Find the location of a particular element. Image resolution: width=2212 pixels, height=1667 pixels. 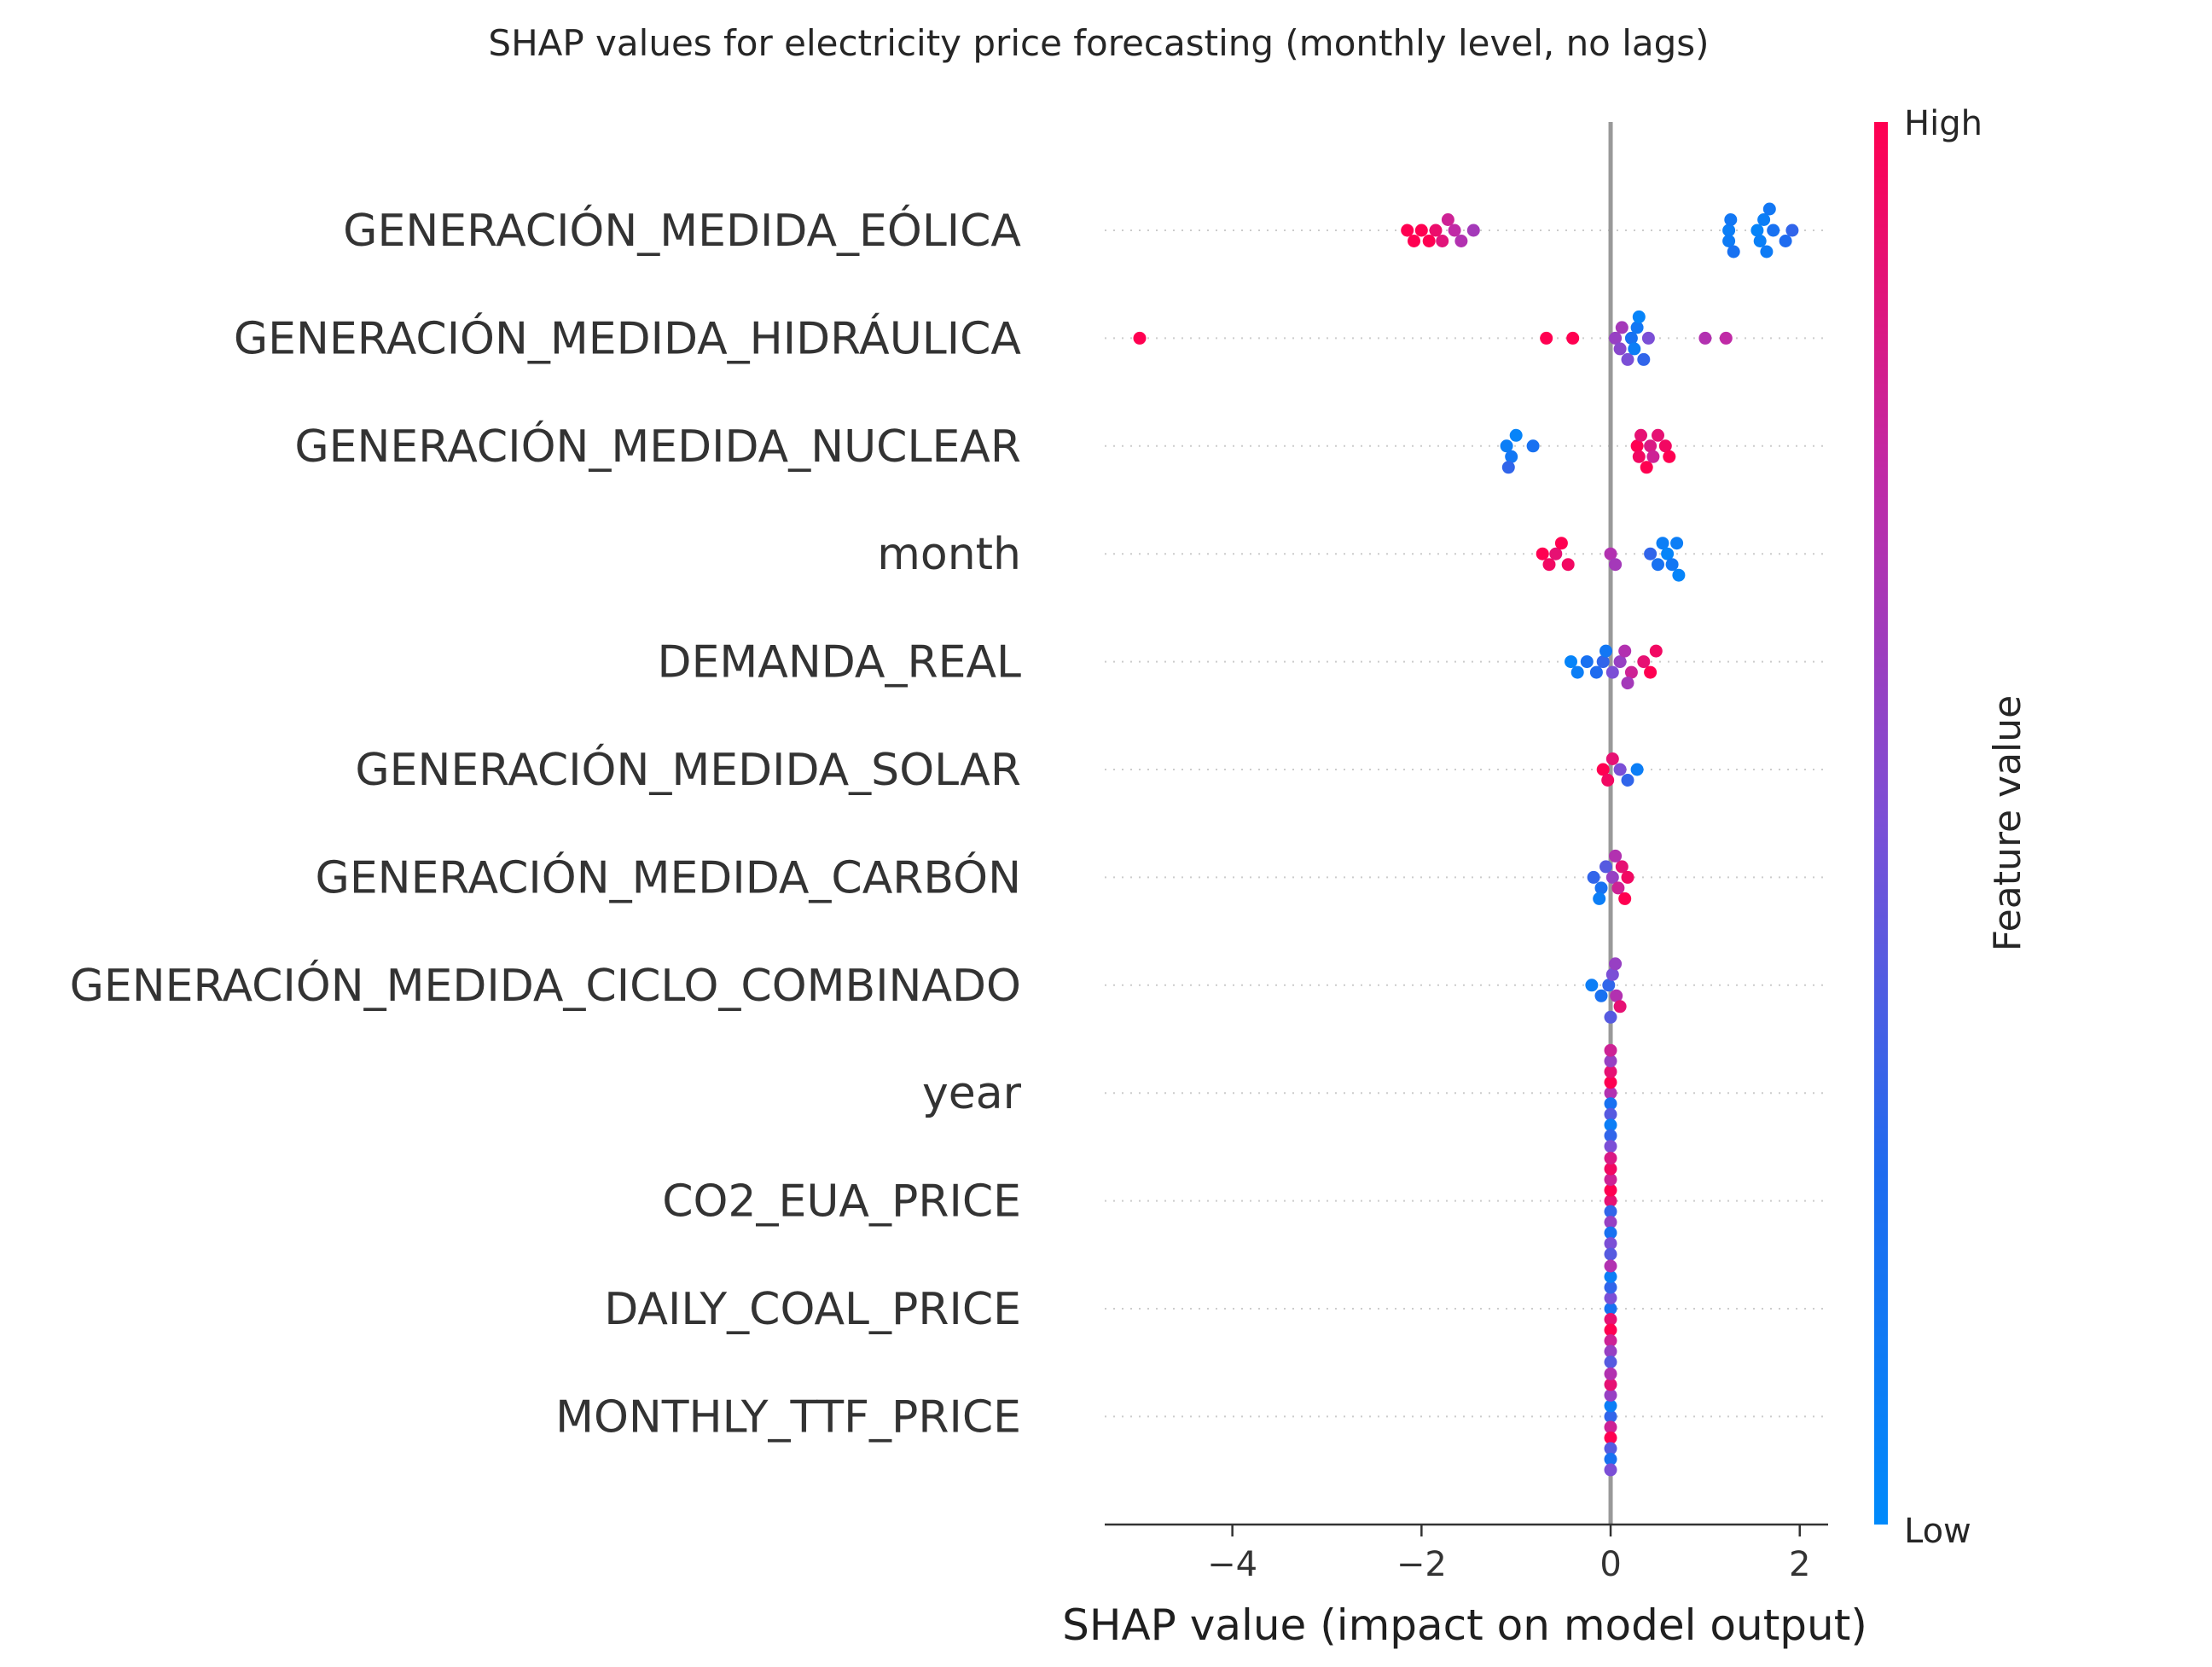

colorbar-low-label: Low is located at coordinates (1937, 1531).